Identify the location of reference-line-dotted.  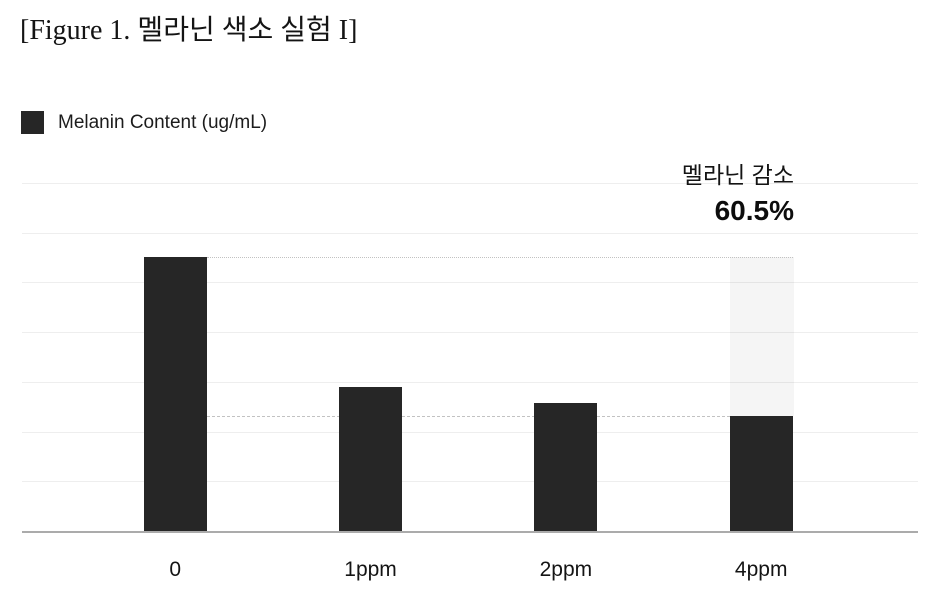
(500, 257).